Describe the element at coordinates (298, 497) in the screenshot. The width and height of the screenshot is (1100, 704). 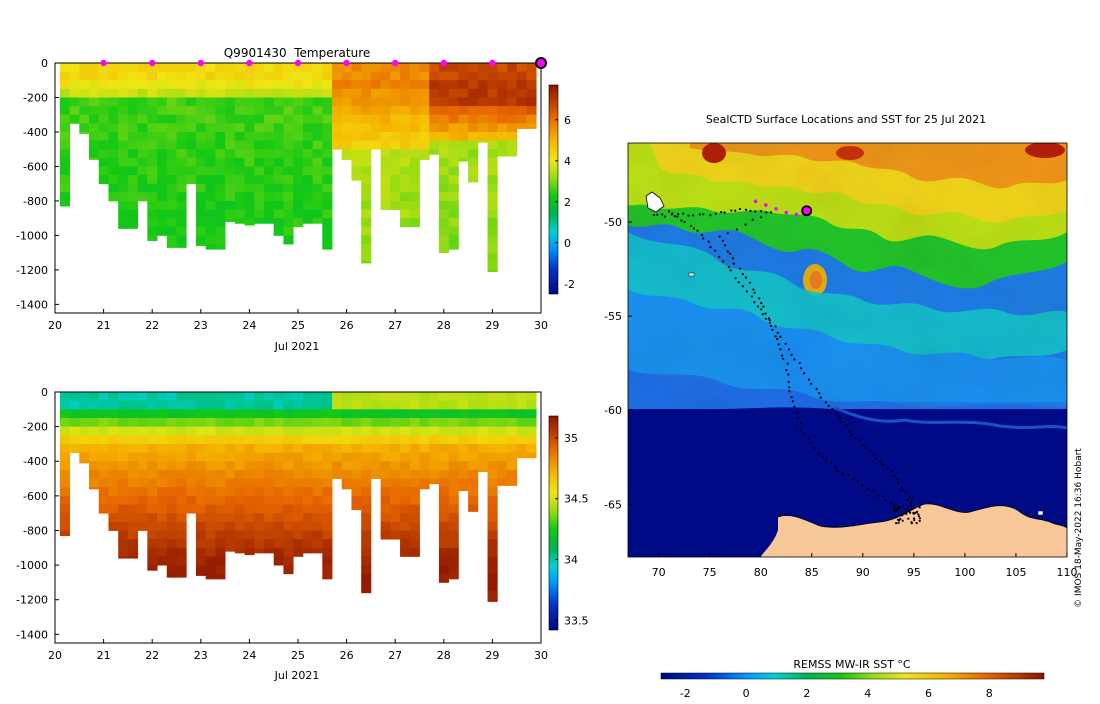
I see `salinity-profiles` at that location.